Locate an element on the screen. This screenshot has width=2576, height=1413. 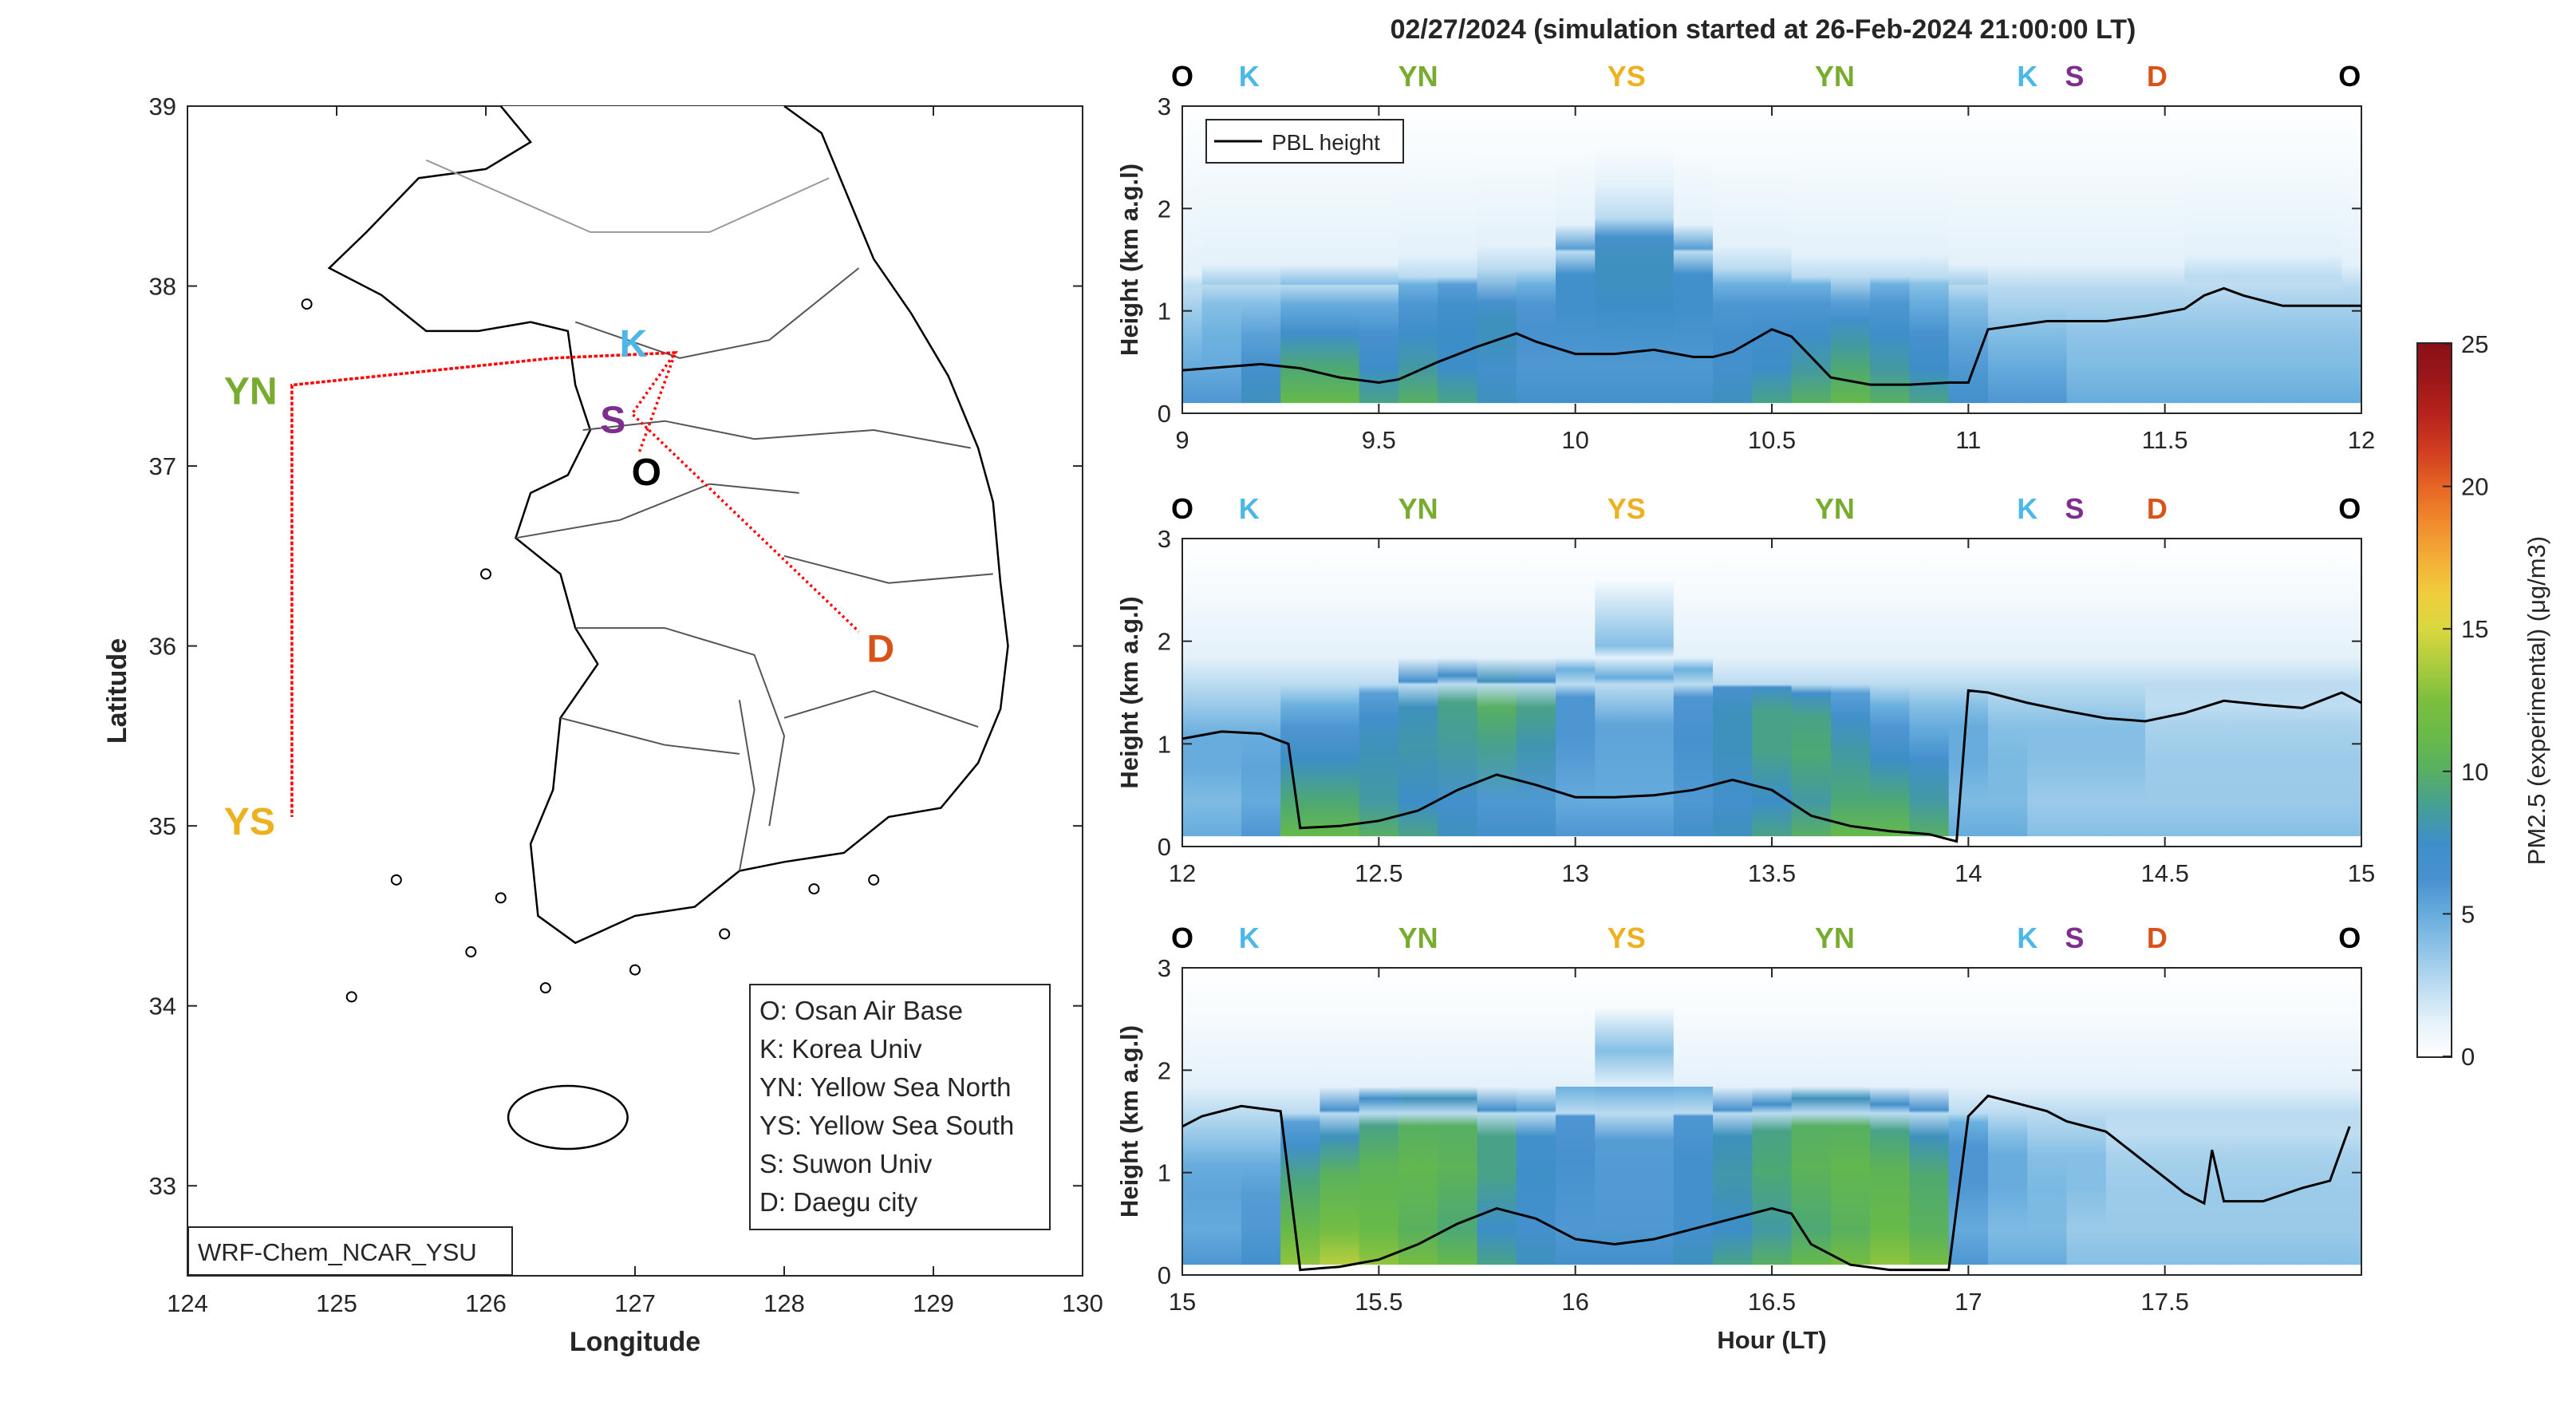
colorbar-gradient is located at coordinates (2435, 700).